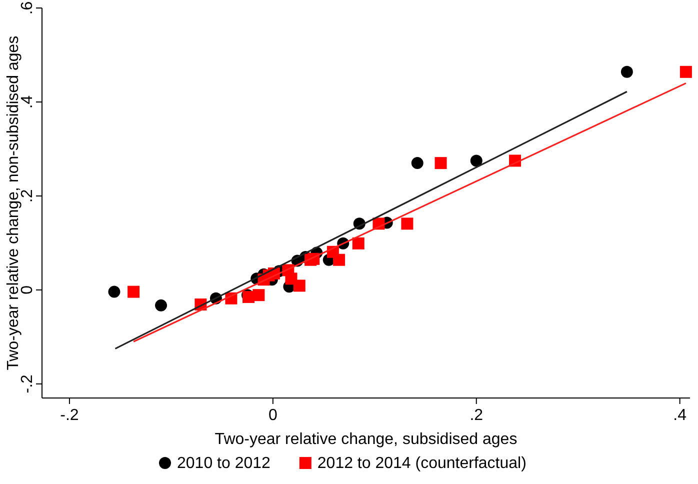 This screenshot has height=484, width=698. I want to click on legend-label: 2012 to 2014 (counterfactual), so click(421, 463).